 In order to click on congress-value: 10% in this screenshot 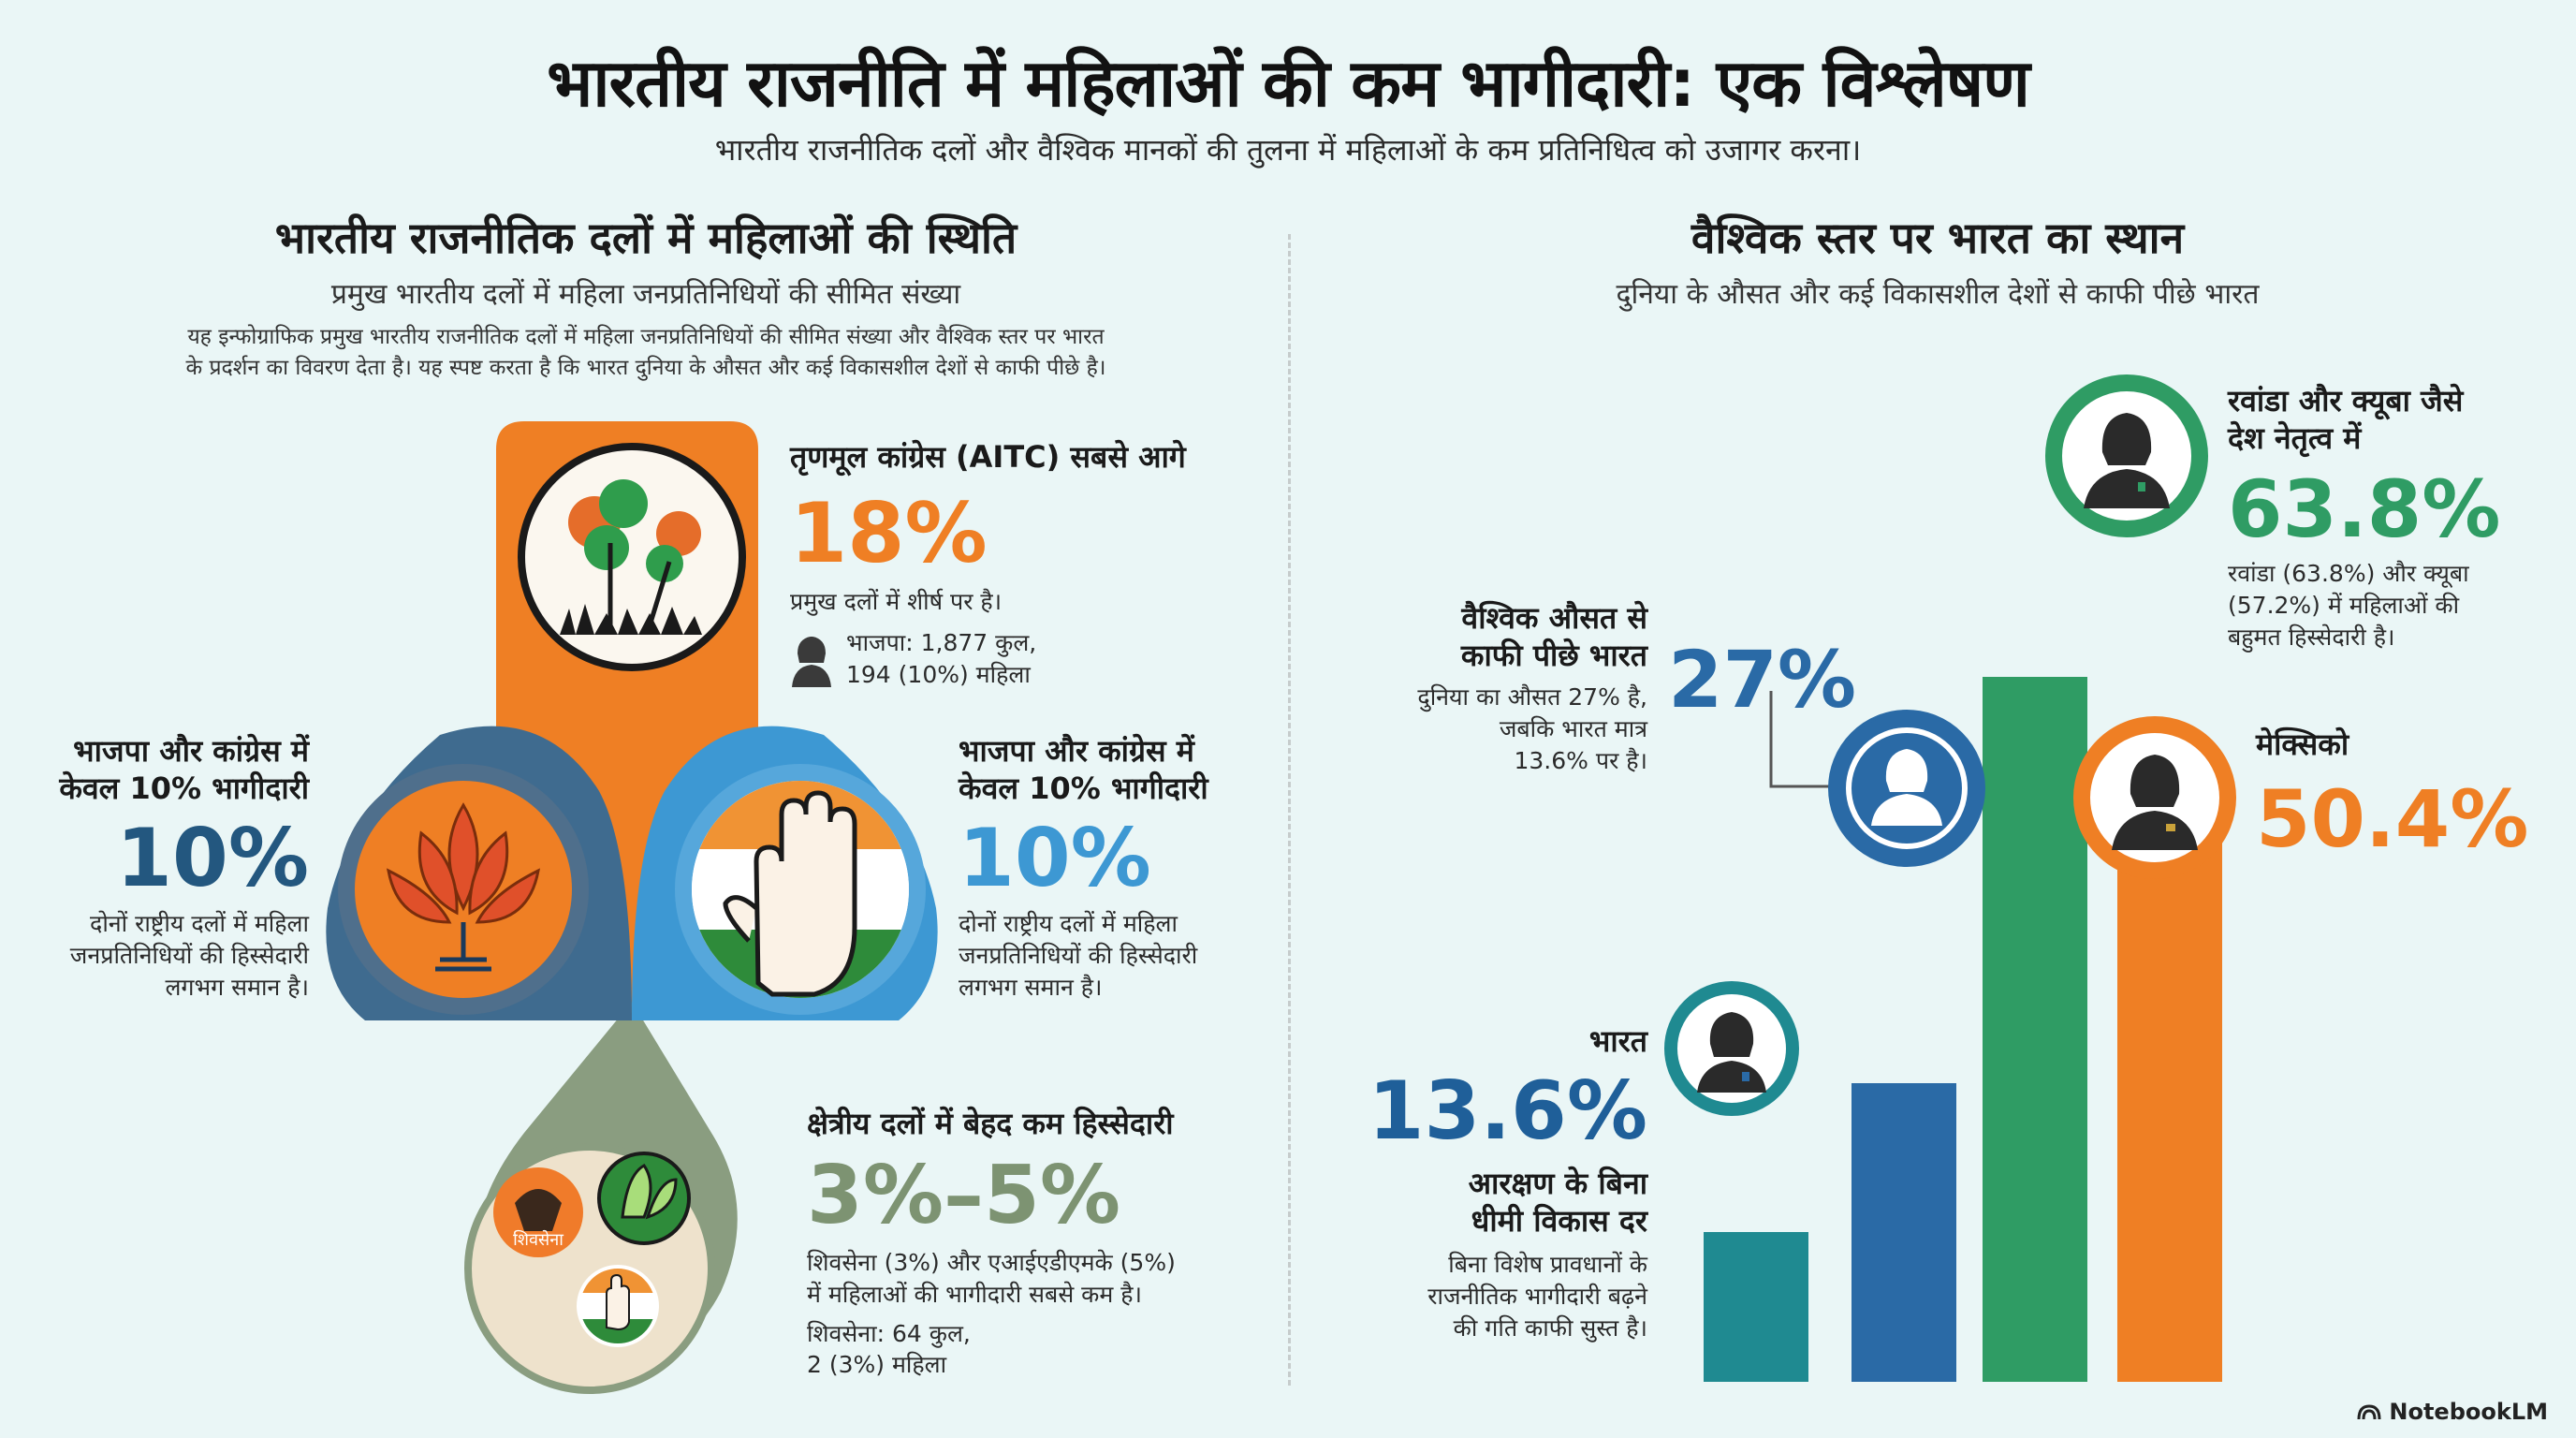, I will do `click(1055, 858)`.